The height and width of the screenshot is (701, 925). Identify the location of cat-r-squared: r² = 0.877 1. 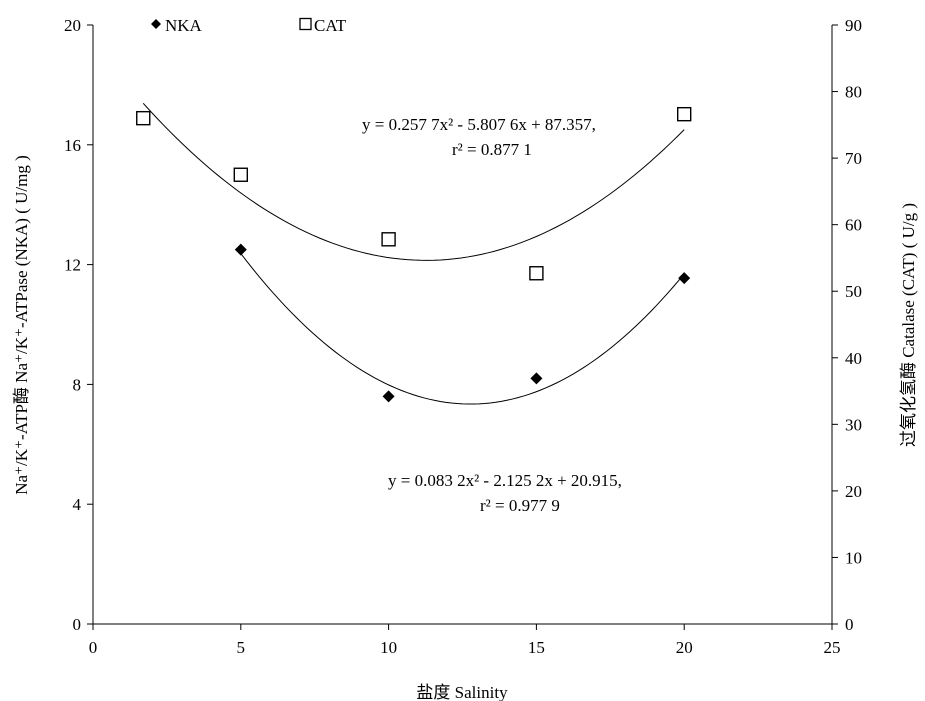
(492, 149).